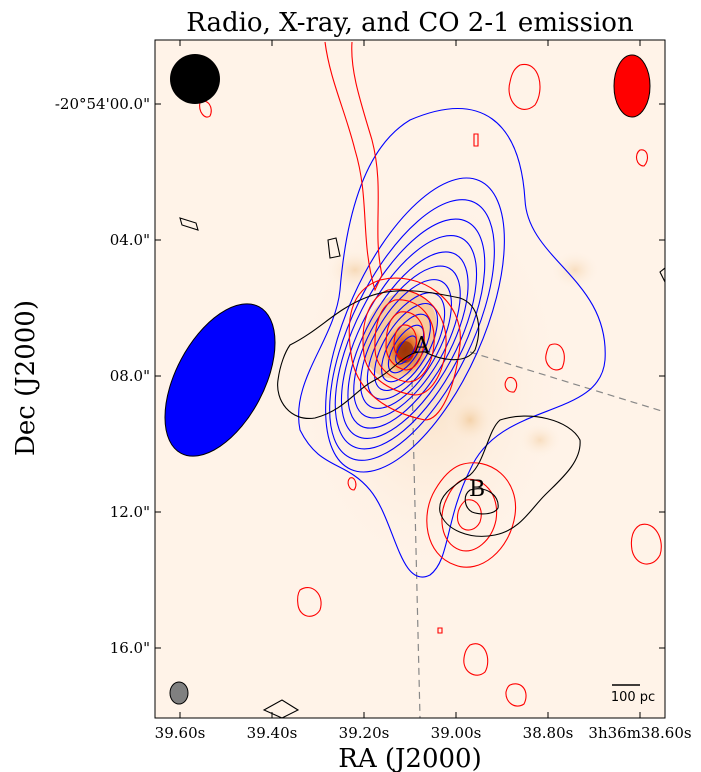  What do you see at coordinates (179, 693) in the screenshot?
I see `beam-gray` at bounding box center [179, 693].